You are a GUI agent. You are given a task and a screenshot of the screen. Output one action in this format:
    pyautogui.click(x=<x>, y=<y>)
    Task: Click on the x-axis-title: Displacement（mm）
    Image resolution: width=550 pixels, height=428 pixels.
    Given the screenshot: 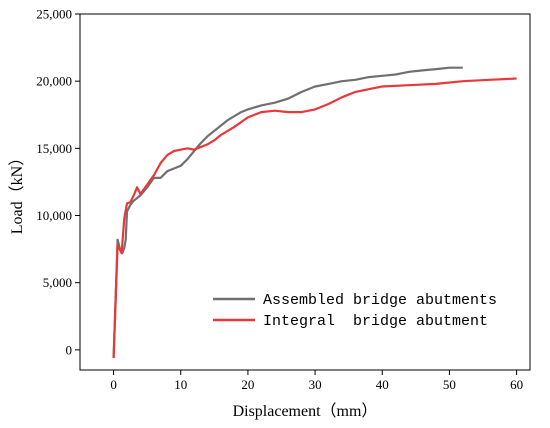 What is the action you would take?
    pyautogui.click(x=305, y=411)
    